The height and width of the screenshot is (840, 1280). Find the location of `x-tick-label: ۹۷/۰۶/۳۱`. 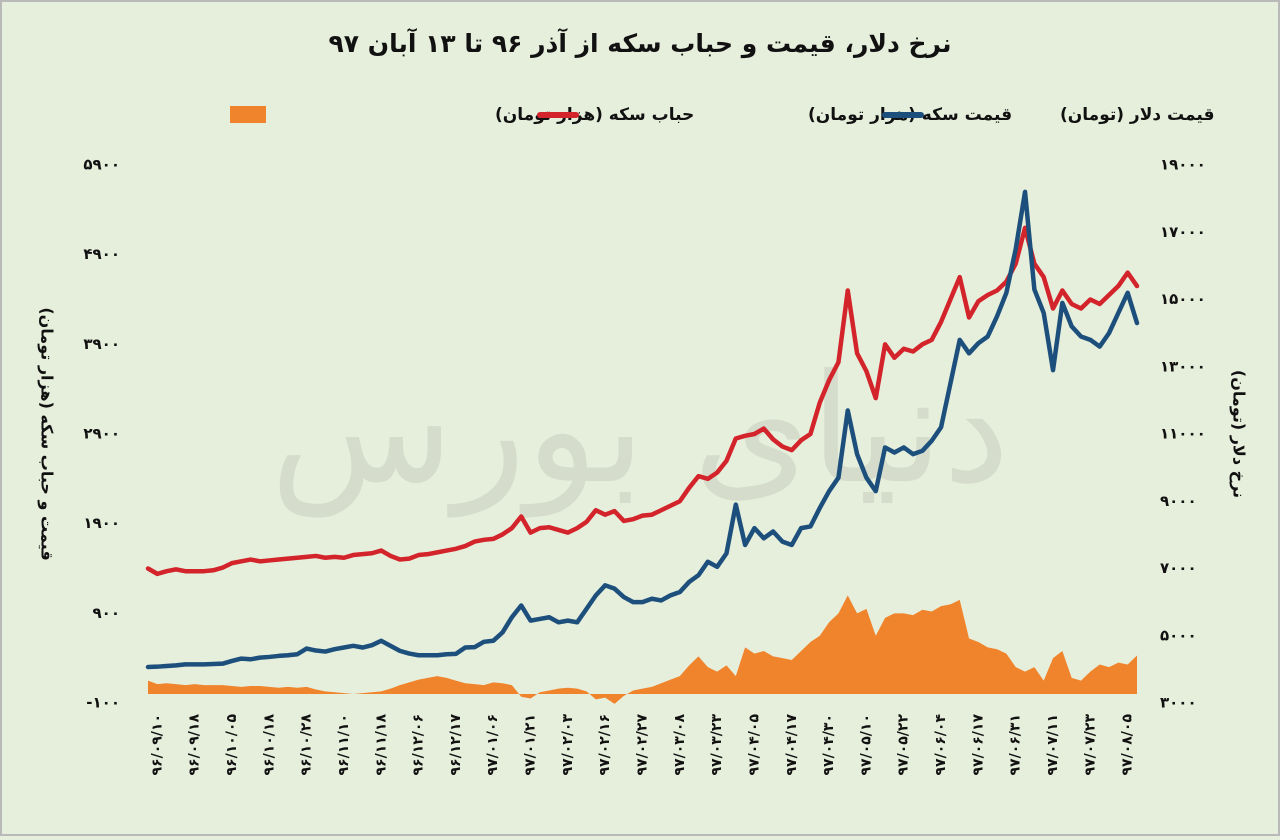

x-tick-label: ۹۷/۰۶/۳۱ is located at coordinates (1016, 745).